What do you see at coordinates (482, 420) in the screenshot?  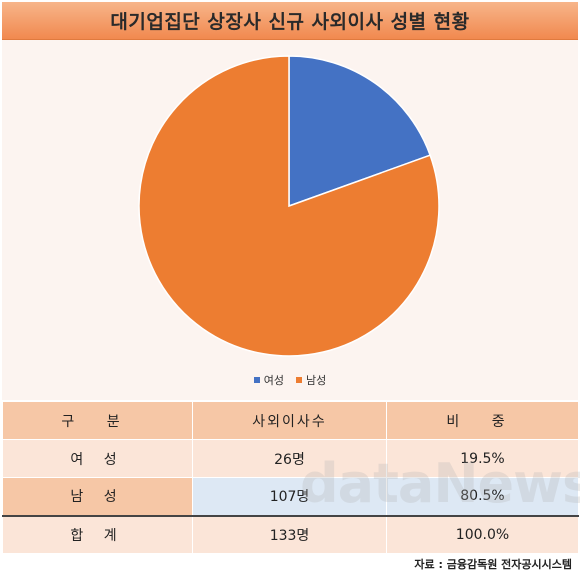 I see `header-share: 비 중` at bounding box center [482, 420].